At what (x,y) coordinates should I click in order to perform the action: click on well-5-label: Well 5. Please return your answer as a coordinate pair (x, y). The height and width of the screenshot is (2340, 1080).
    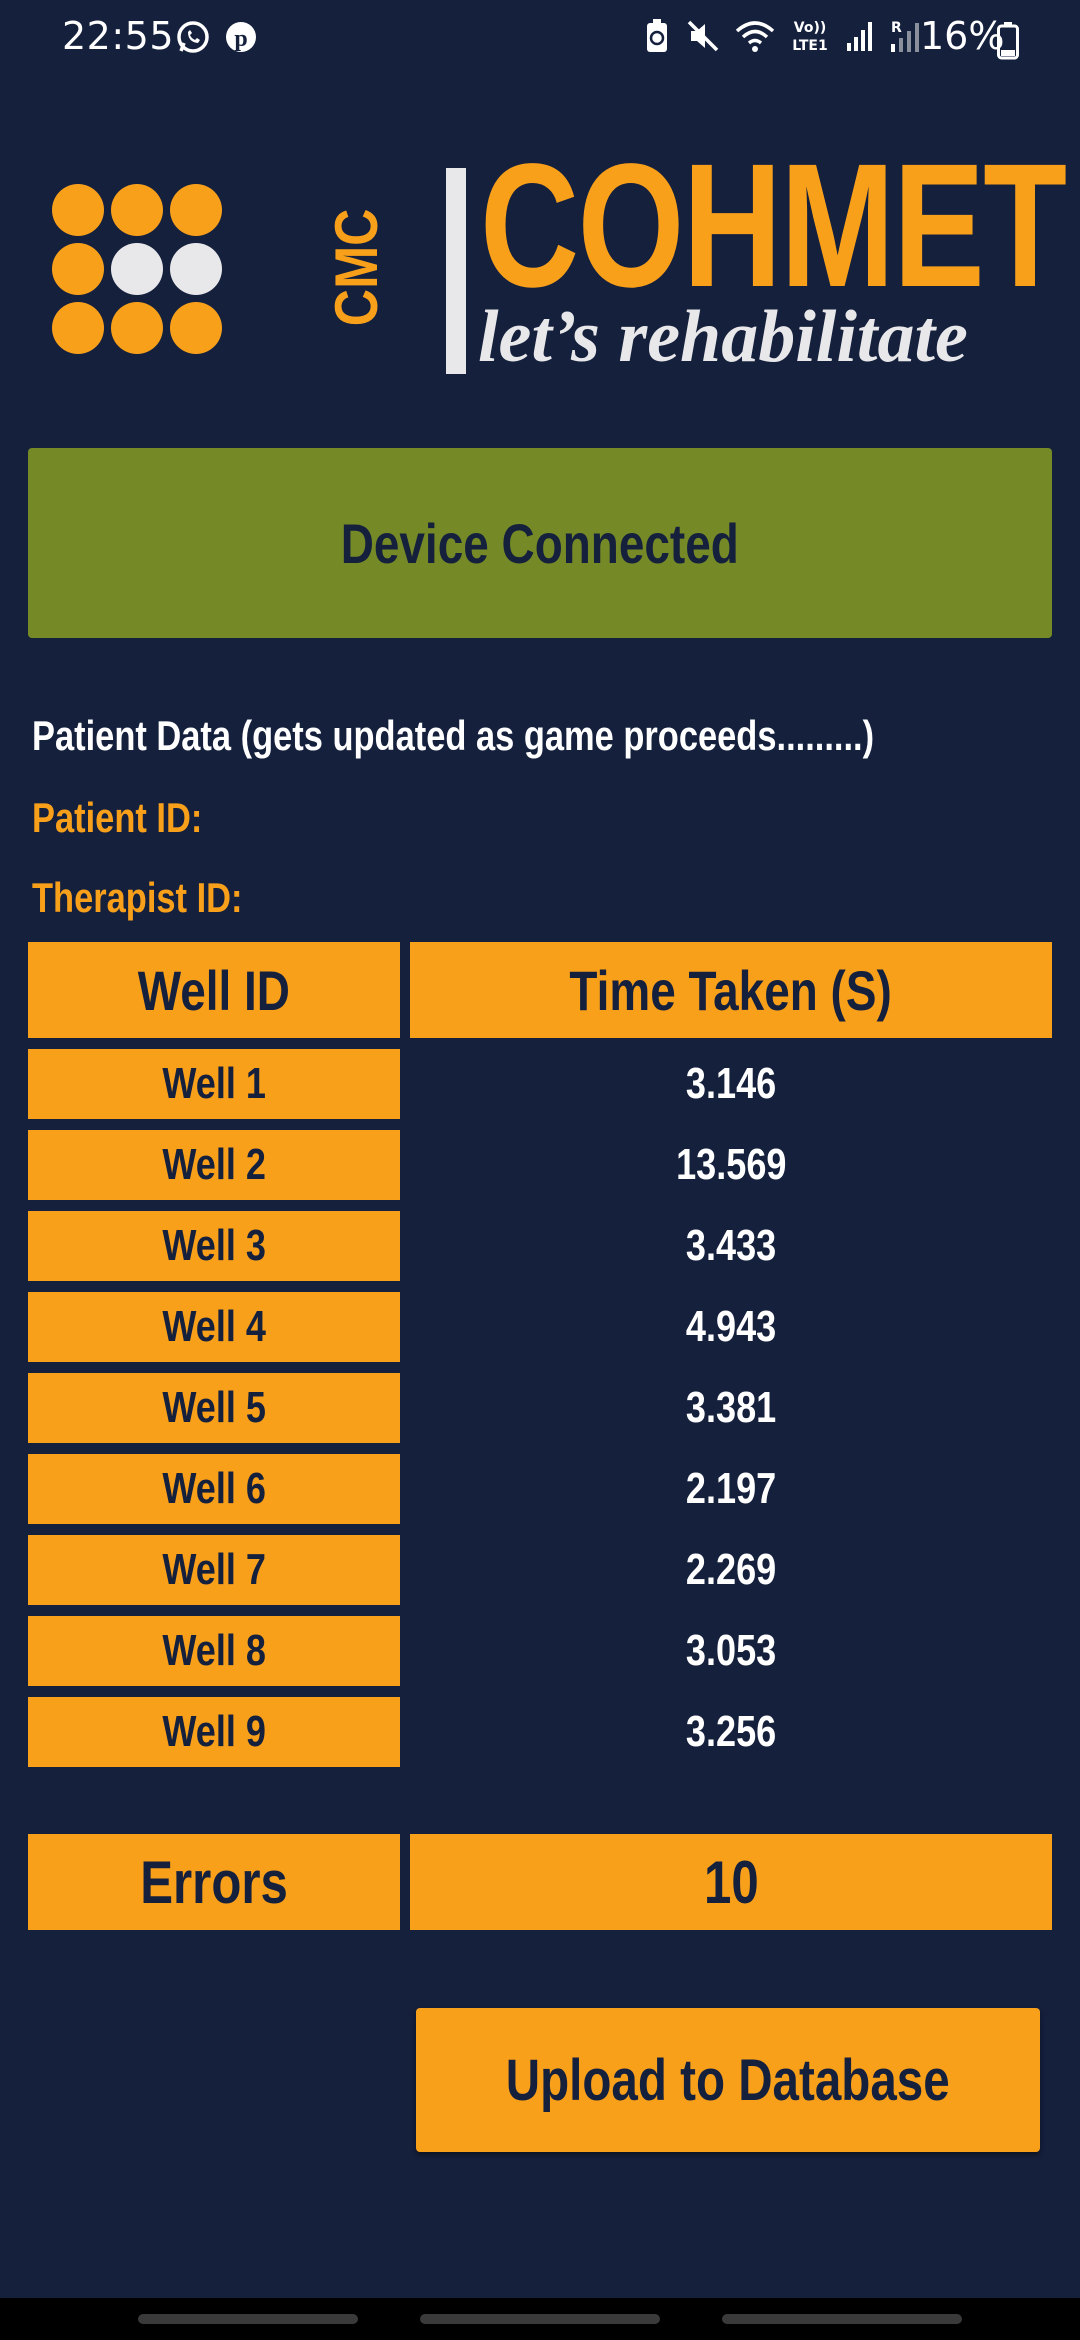
    Looking at the image, I should click on (214, 1408).